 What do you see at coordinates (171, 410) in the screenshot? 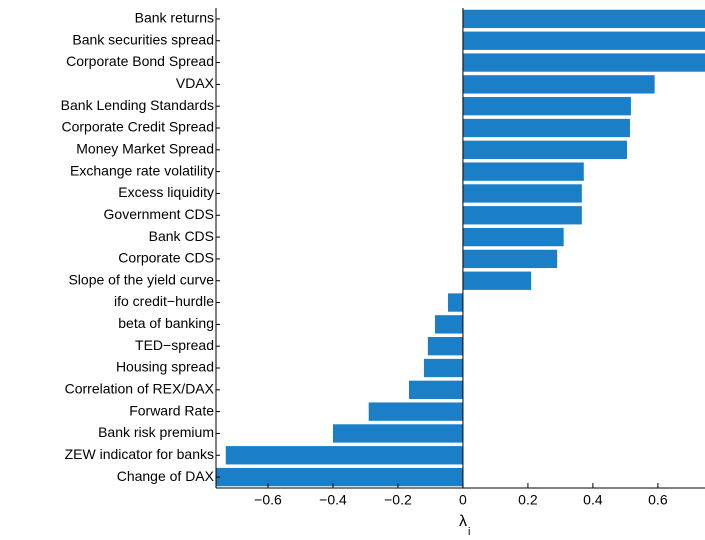
I see `y-tick-label: Forward Rate` at bounding box center [171, 410].